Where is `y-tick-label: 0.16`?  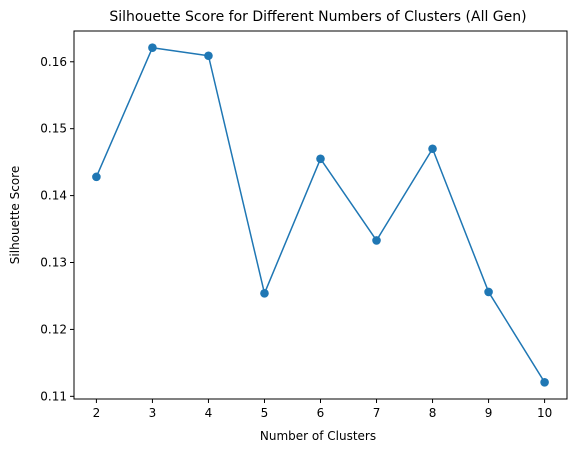 y-tick-label: 0.16 is located at coordinates (53, 62).